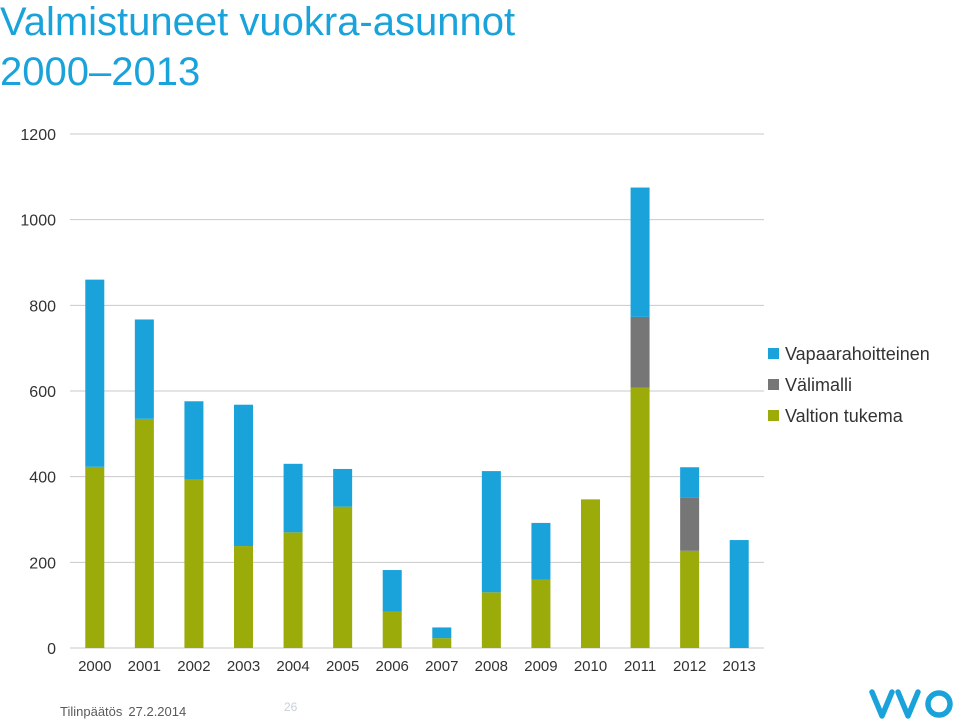  Describe the element at coordinates (42, 392) in the screenshot. I see `y-tick-label: 600` at that location.